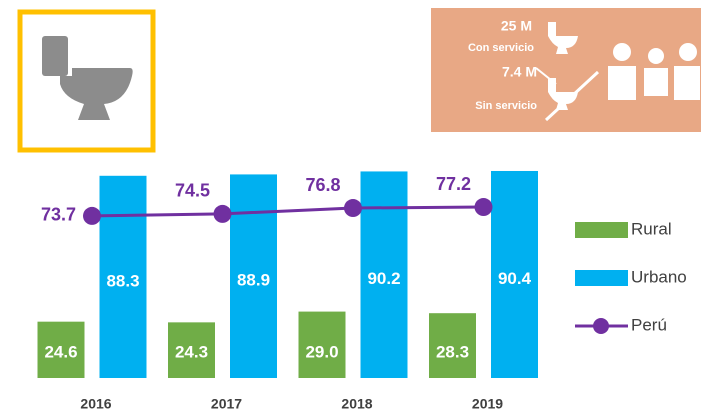  I want to click on info-panel: 25 M Con servicio 7.4 M Sin servicio, so click(566, 70).